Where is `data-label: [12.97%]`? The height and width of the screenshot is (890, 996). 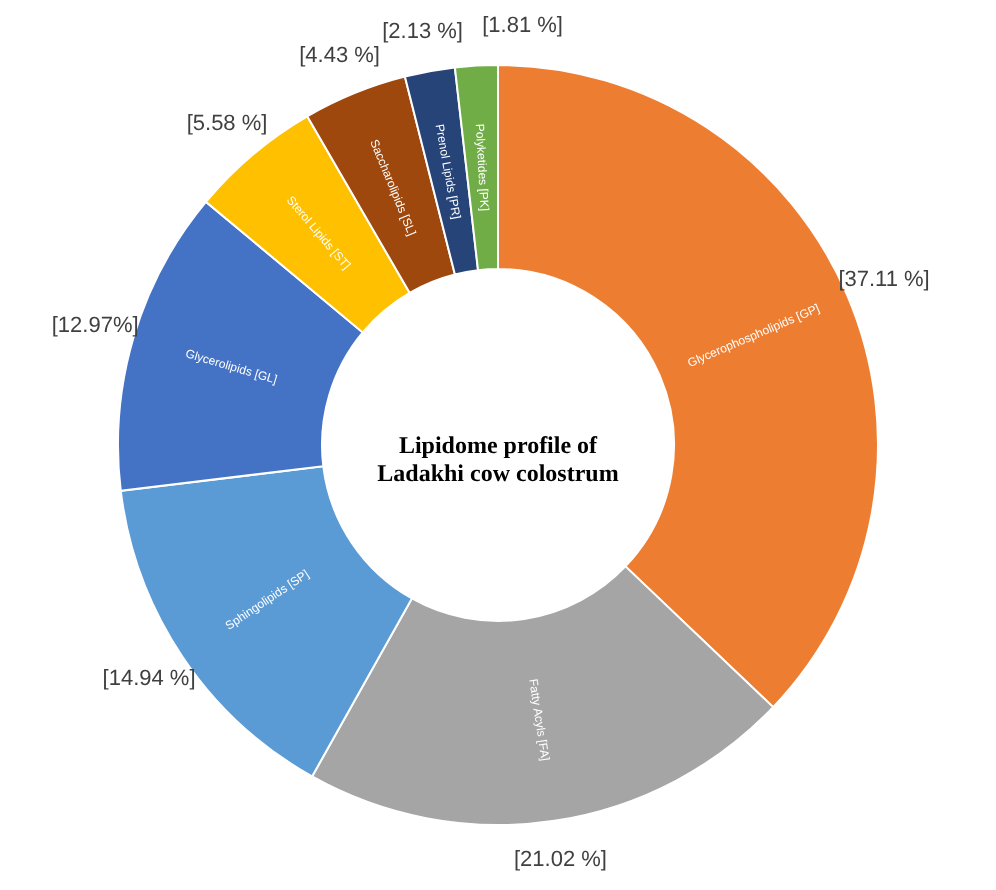 data-label: [12.97%] is located at coordinates (95, 326).